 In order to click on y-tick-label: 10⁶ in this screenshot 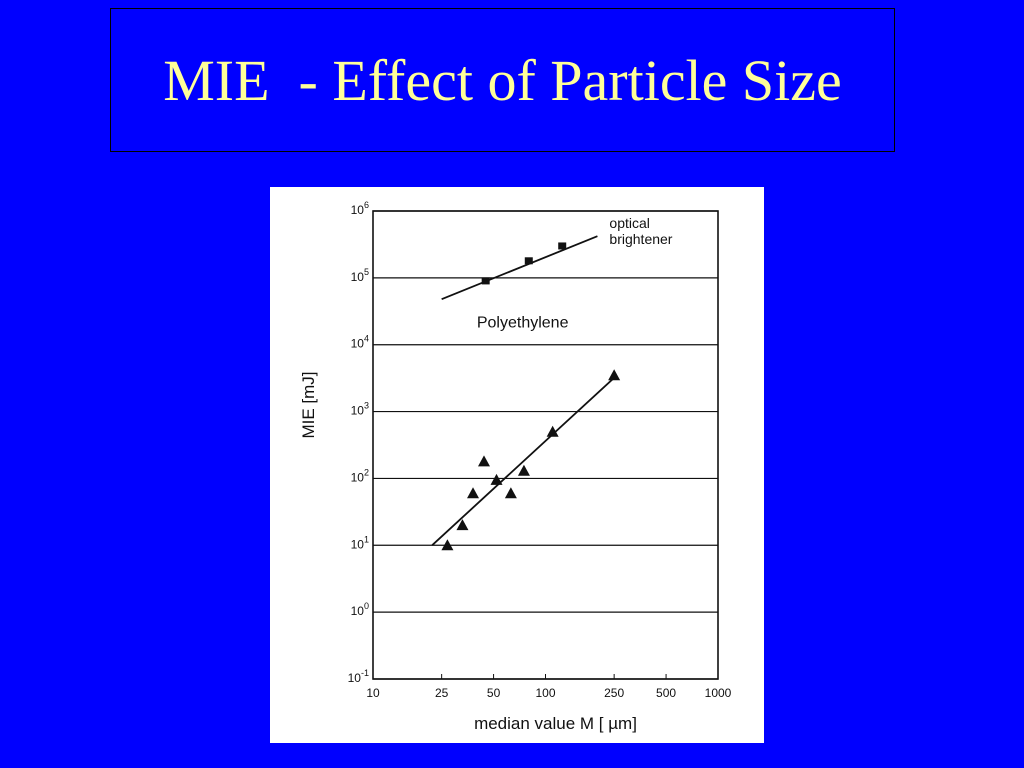, I will do `click(360, 208)`.